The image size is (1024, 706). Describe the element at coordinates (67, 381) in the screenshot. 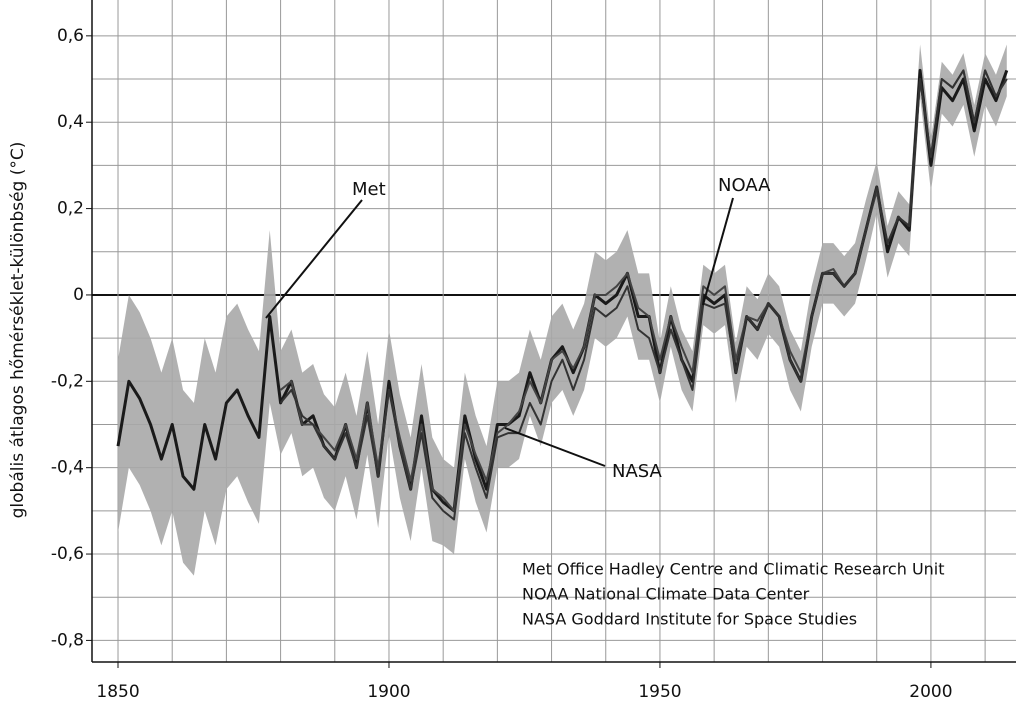

I see `y-tick-label: -0,2` at that location.